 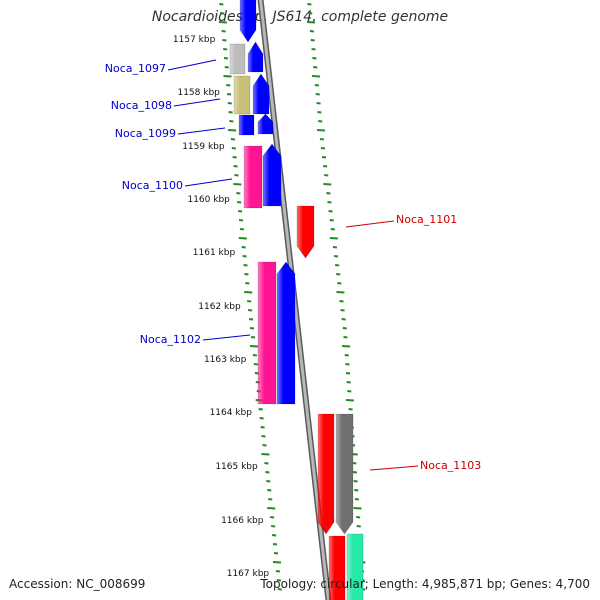 What do you see at coordinates (166, 105) in the screenshot?
I see `gene-label-noca-1098: Noca_1098` at bounding box center [166, 105].